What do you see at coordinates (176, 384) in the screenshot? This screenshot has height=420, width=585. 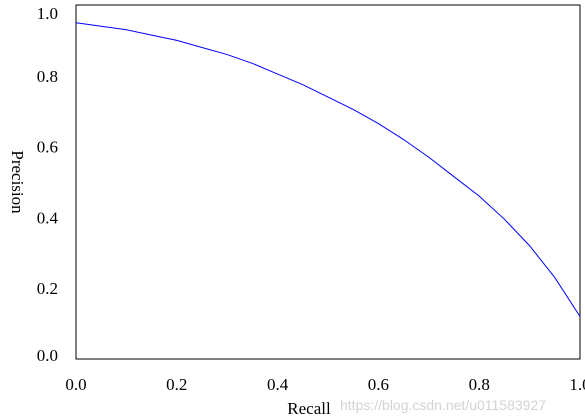 I see `x-tick-label: 0.2` at bounding box center [176, 384].